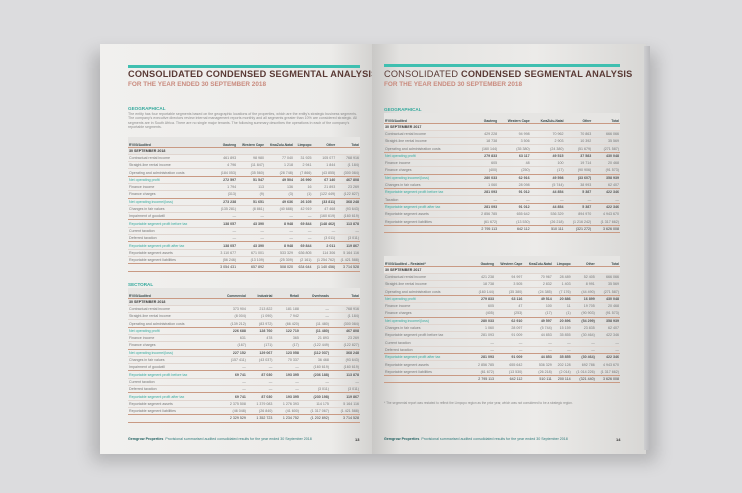 Image resolution: width=742 pixels, height=493 pixels. I want to click on row-label: Finance charges, so click(172, 345).